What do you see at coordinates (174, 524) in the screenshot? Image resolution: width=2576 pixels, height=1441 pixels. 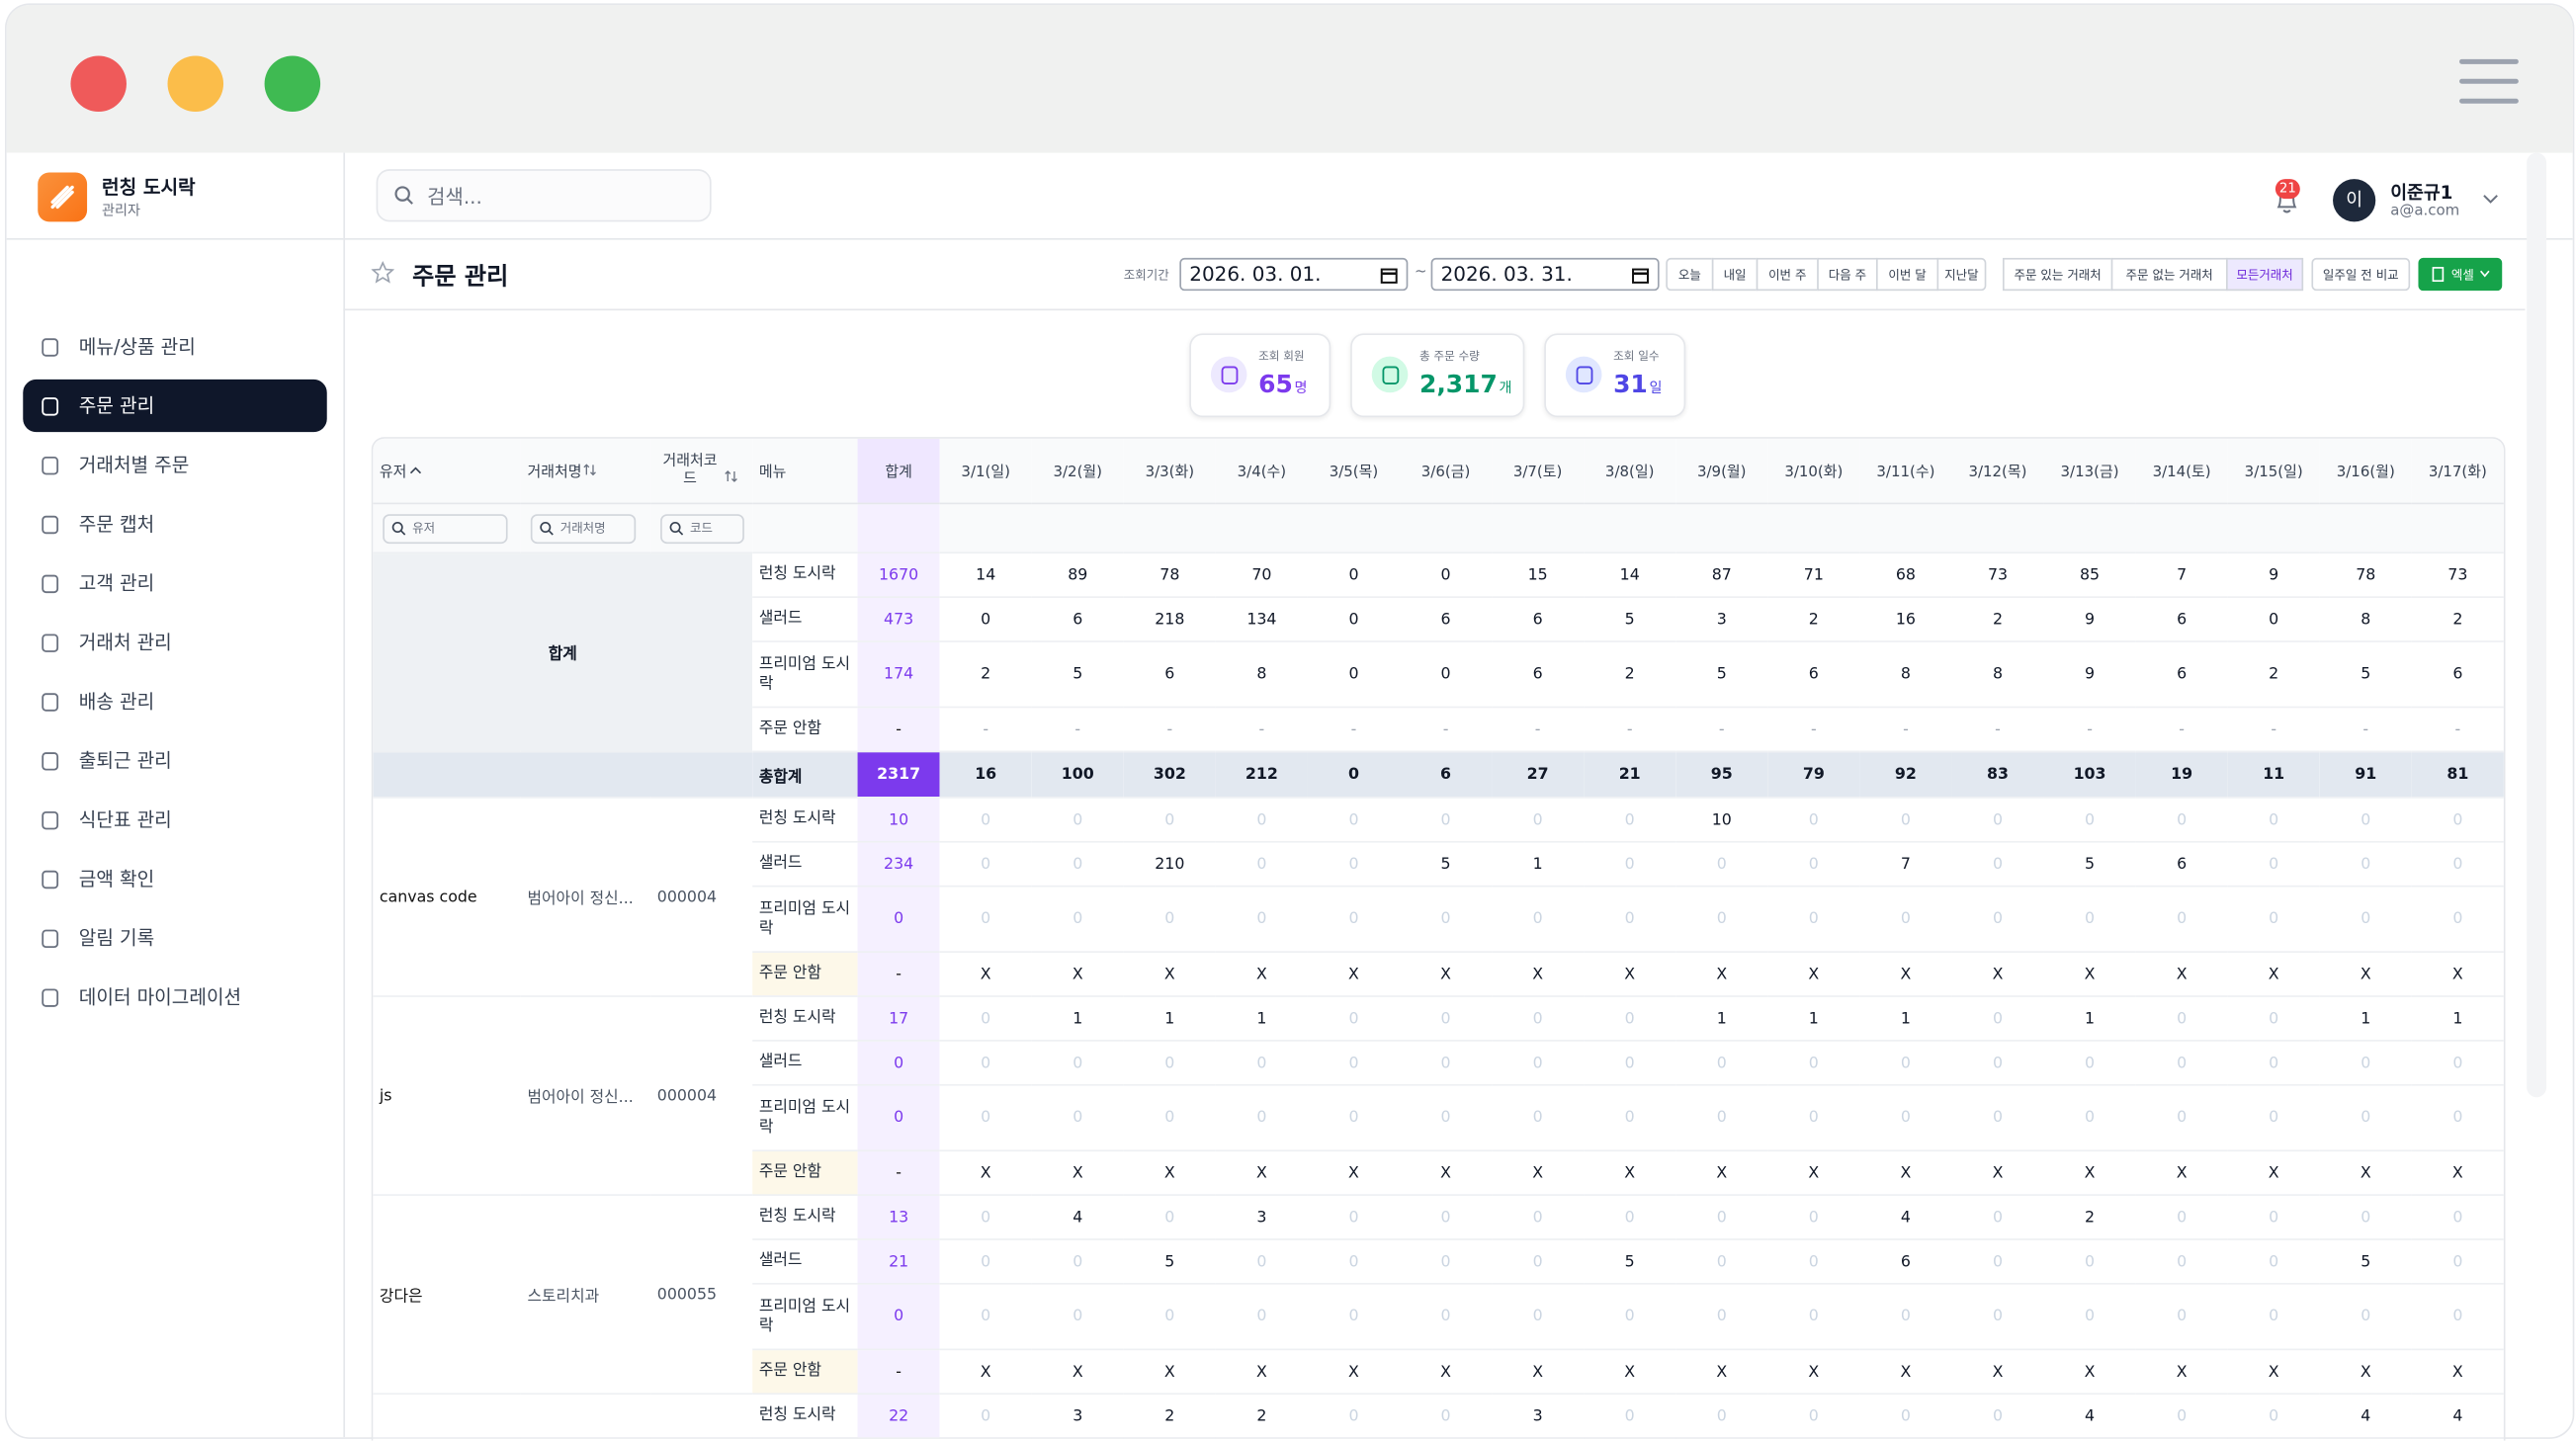 I see `menu-item: 주문 캡처` at bounding box center [174, 524].